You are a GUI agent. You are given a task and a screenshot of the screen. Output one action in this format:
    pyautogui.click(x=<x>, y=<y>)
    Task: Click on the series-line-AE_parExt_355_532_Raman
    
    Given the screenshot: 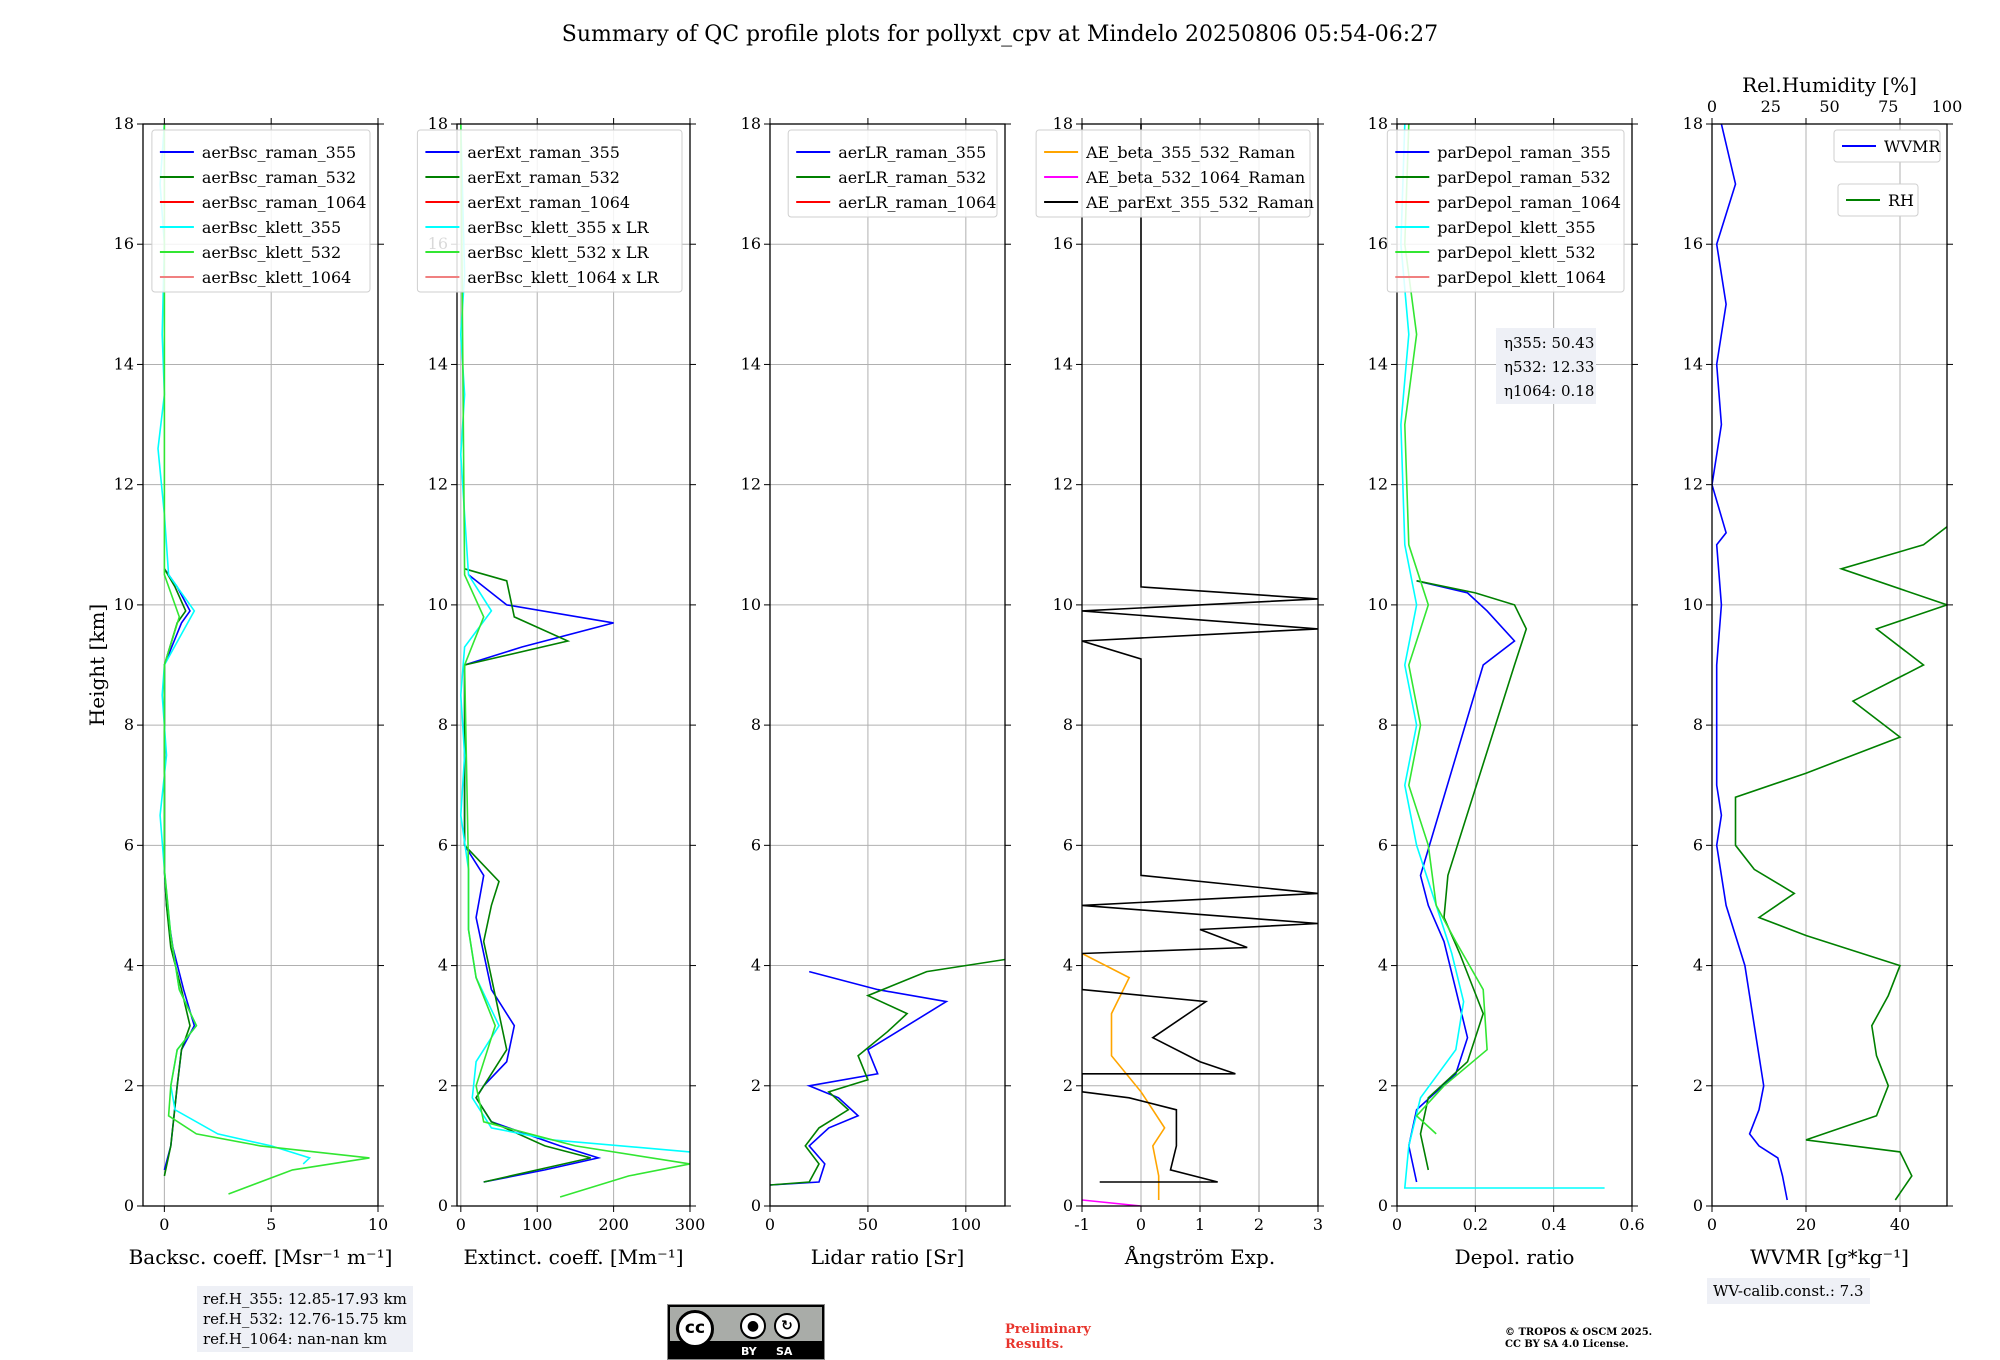 What is the action you would take?
    pyautogui.click(x=1200, y=653)
    